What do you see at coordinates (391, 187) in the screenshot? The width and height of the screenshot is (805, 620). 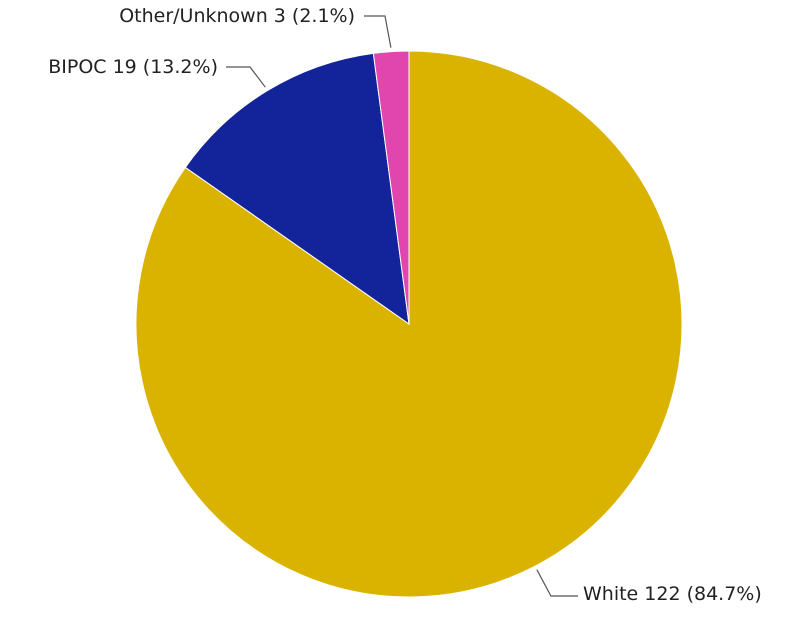 I see `pie-slice-other-unknown` at bounding box center [391, 187].